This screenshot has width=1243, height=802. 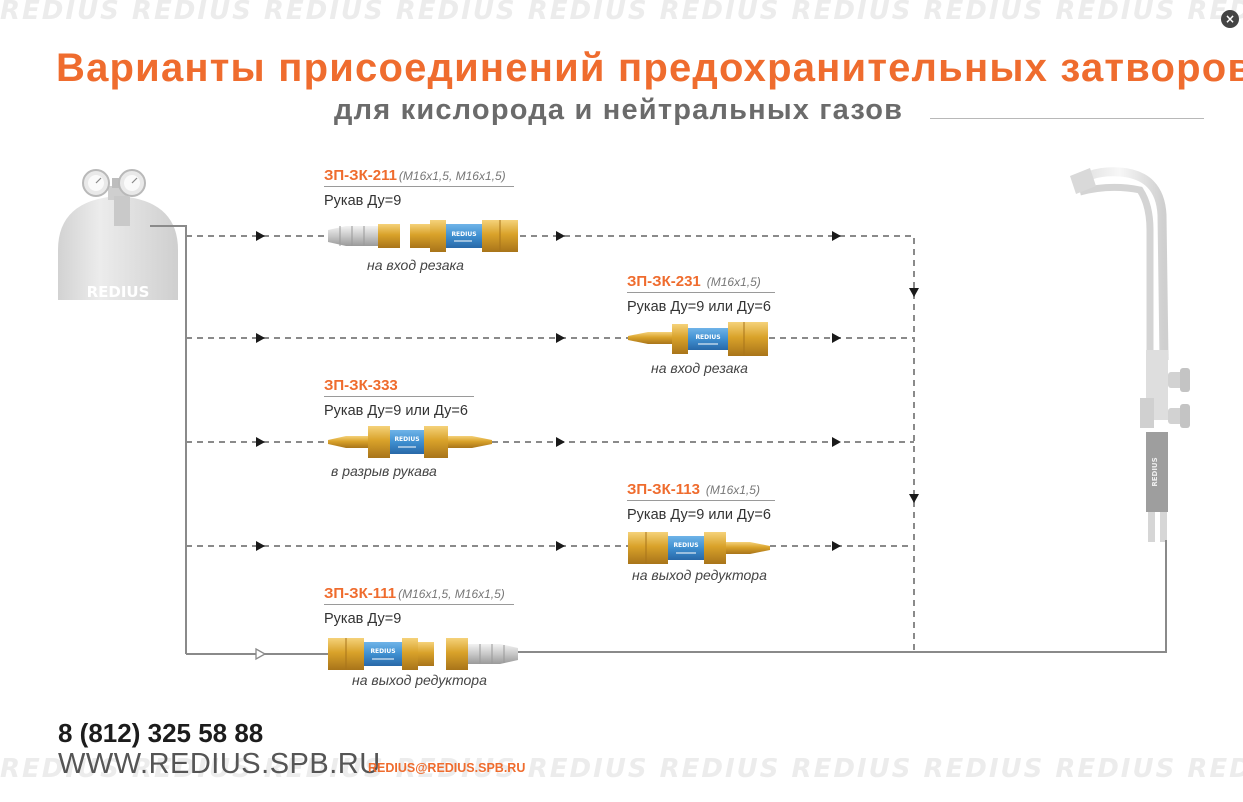 What do you see at coordinates (693, 489) in the screenshot?
I see `variant-code: ЗП-ЗК-113 (М16х1,5)` at bounding box center [693, 489].